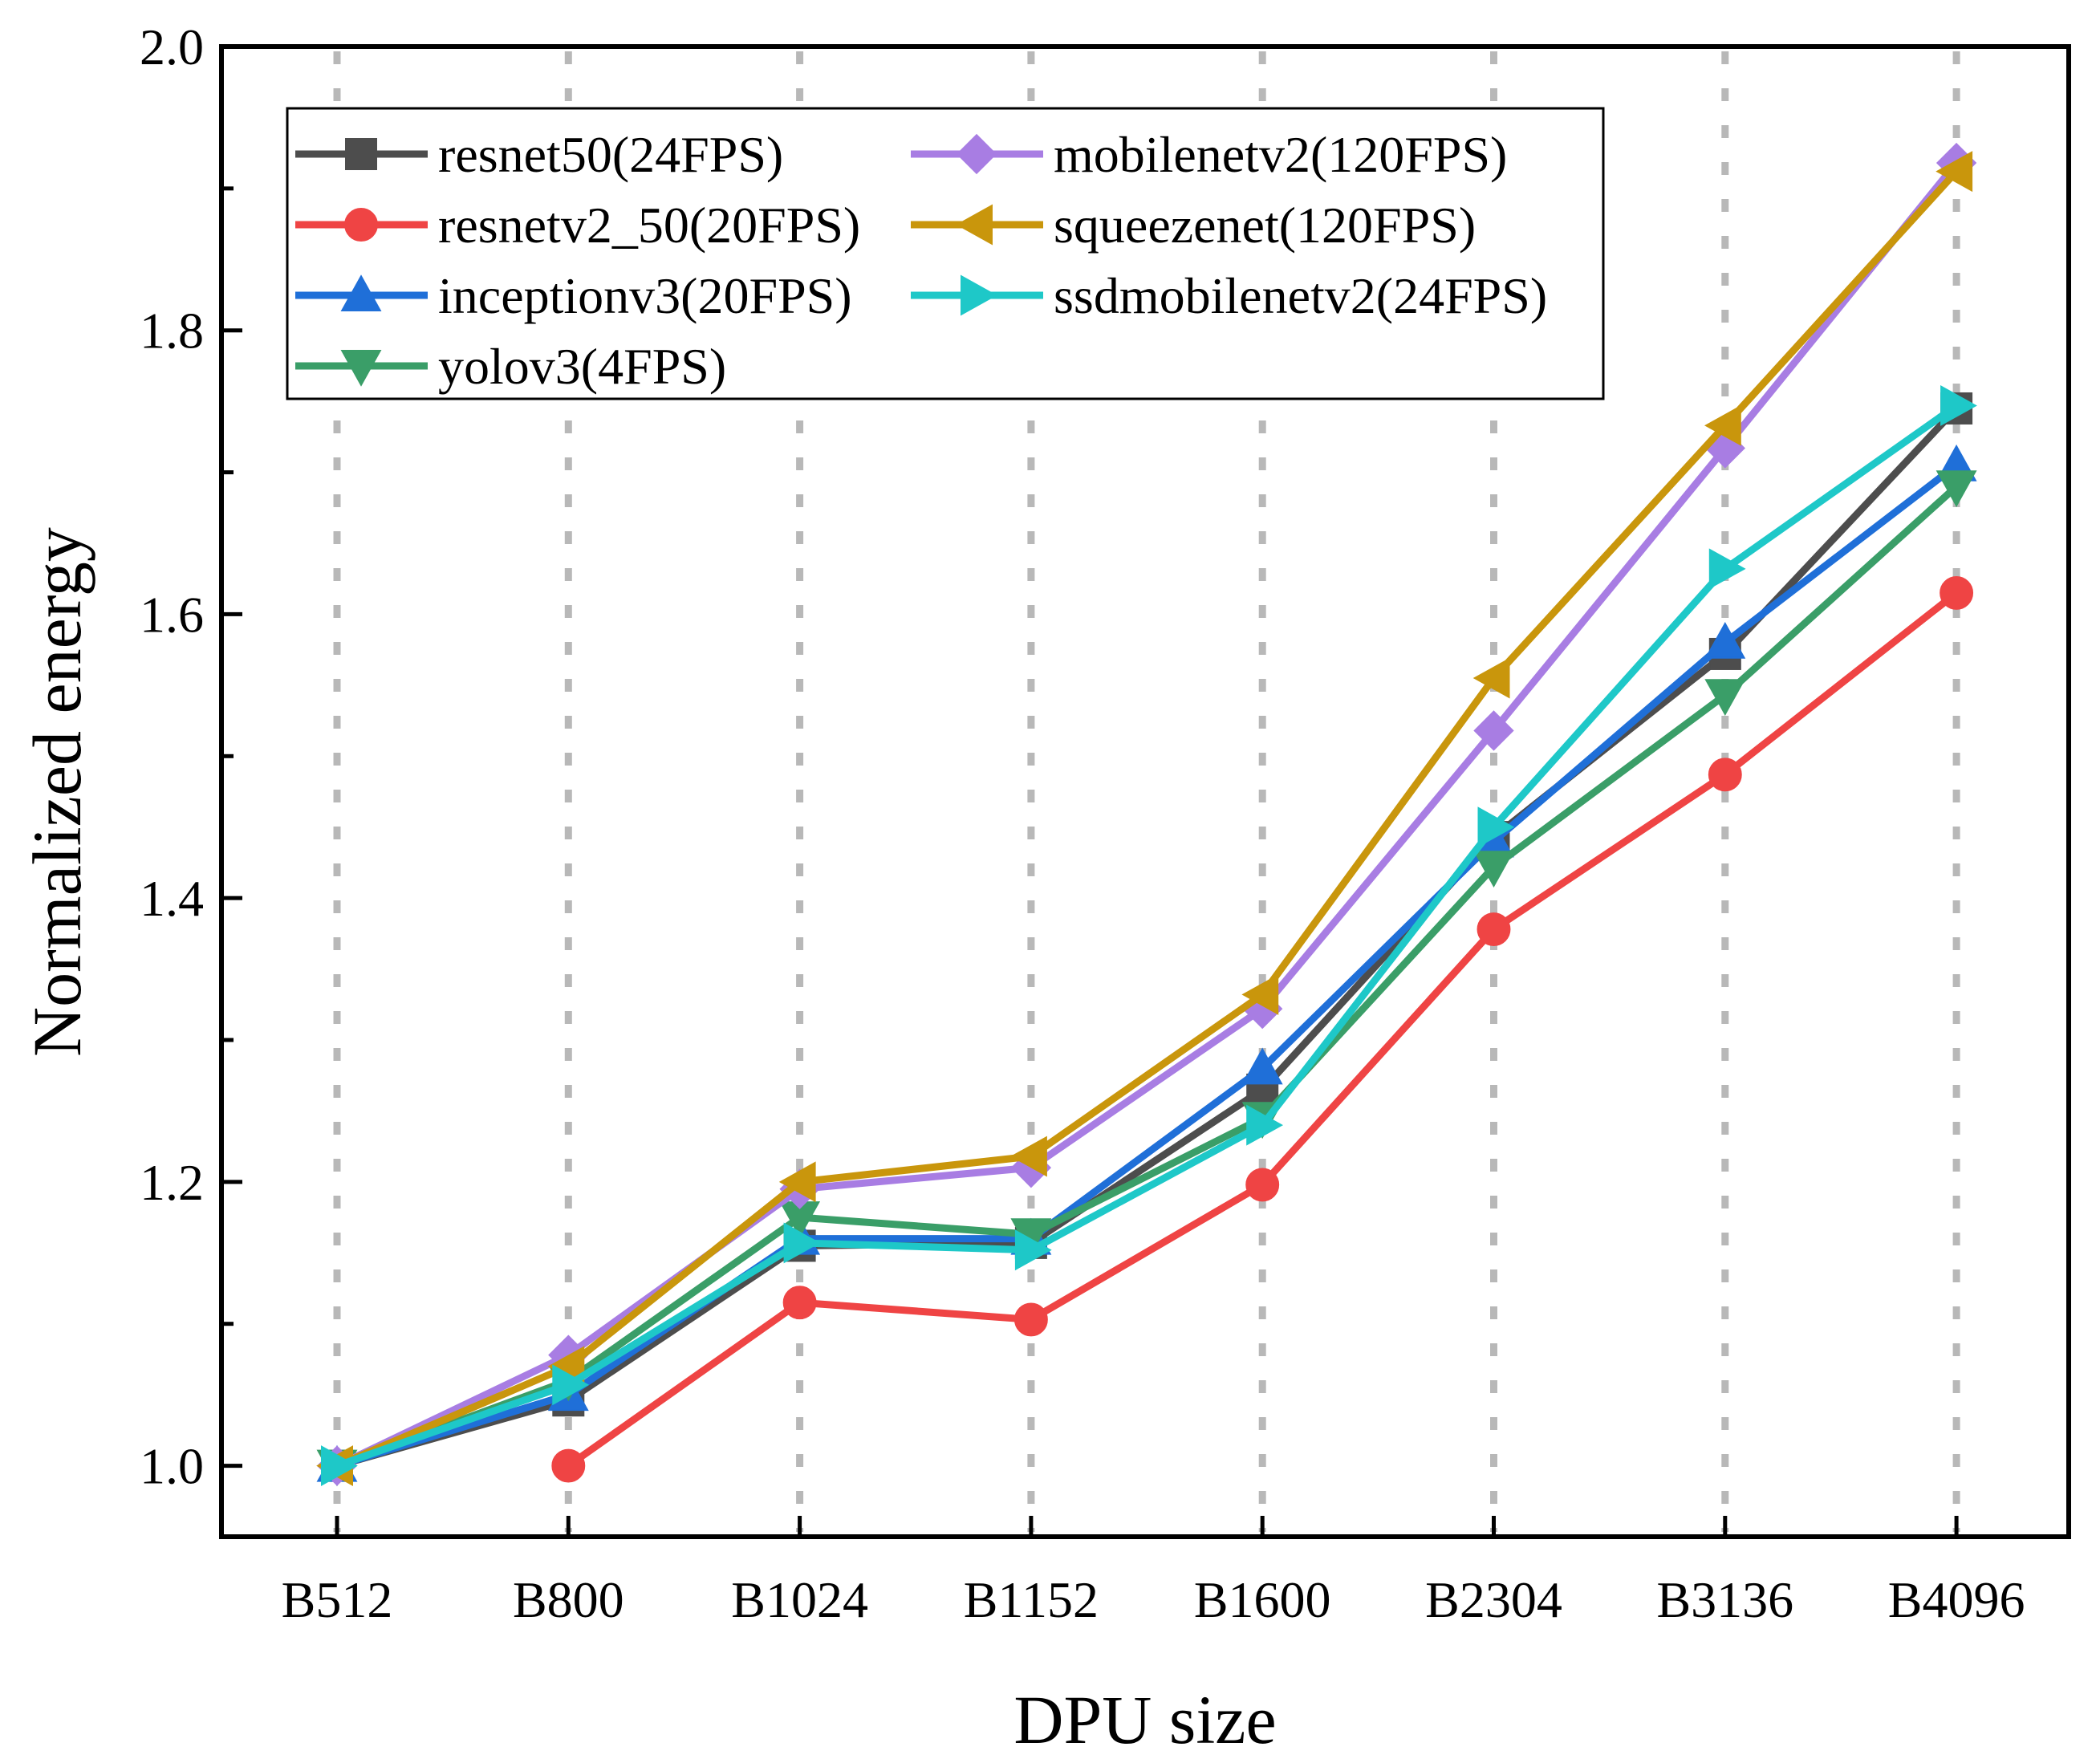  I want to click on x-tick-label: B1024, so click(799, 1599).